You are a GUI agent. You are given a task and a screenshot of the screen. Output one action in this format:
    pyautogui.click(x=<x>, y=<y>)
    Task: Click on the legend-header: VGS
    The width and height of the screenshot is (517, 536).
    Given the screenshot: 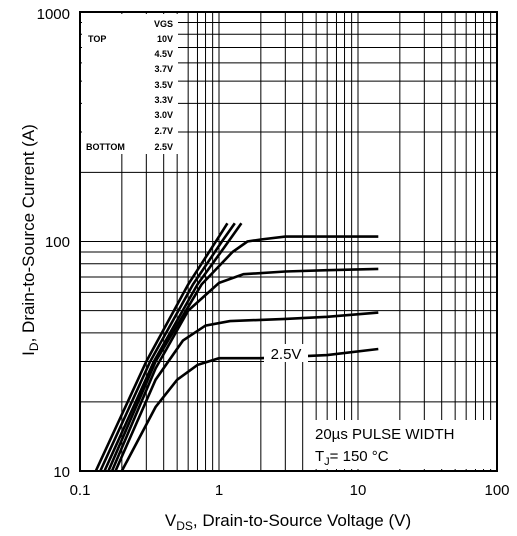 What is the action you would take?
    pyautogui.click(x=163, y=24)
    